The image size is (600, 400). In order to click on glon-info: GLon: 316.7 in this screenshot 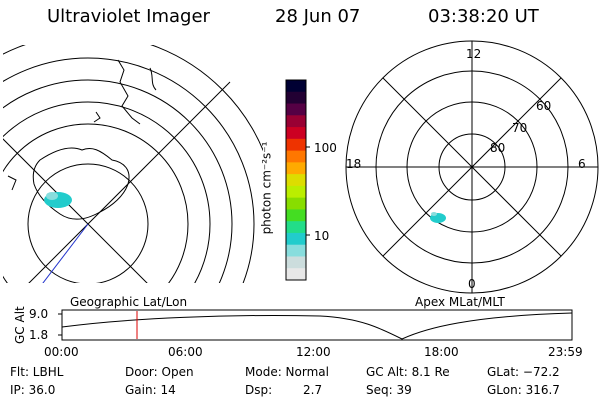, I will do `click(523, 390)`.